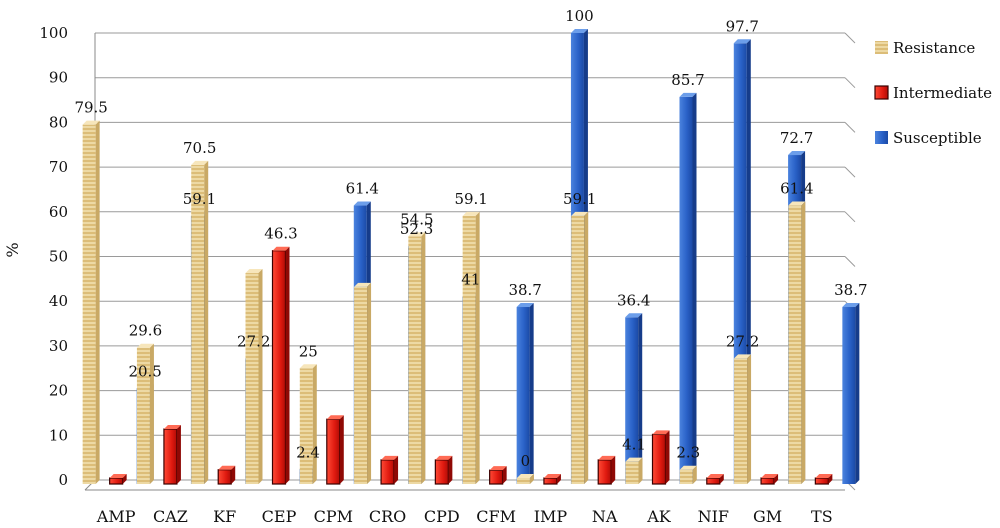  I want to click on data-label: 41, so click(470, 280).